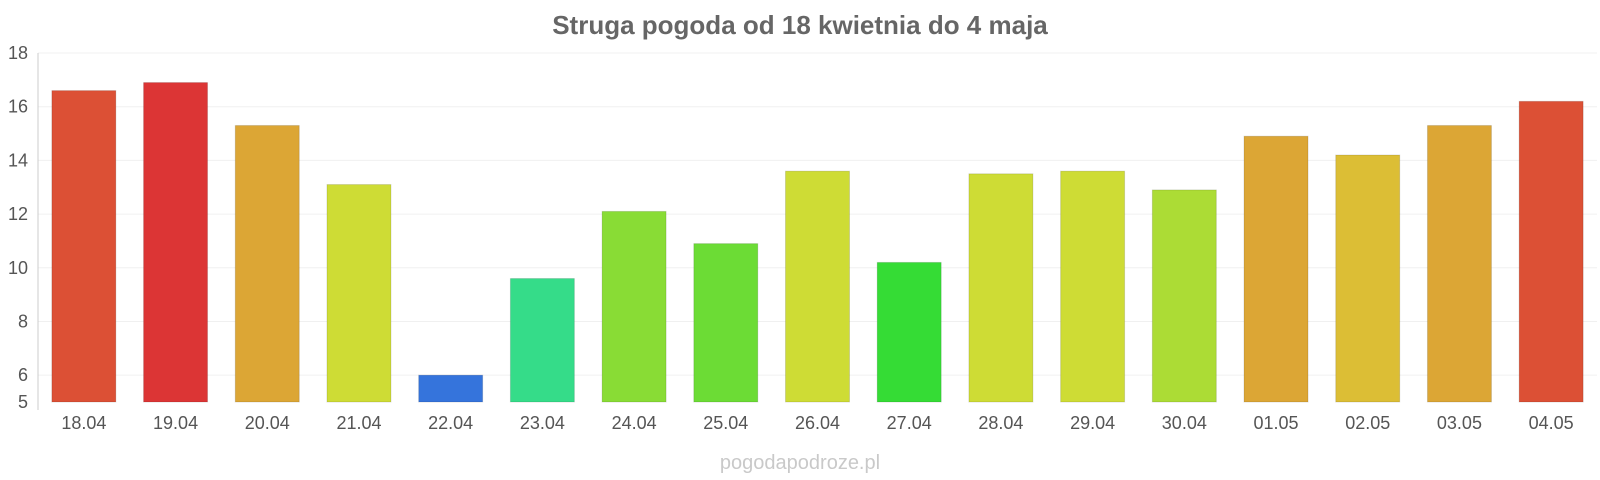  What do you see at coordinates (726, 323) in the screenshot?
I see `bar-25.04` at bounding box center [726, 323].